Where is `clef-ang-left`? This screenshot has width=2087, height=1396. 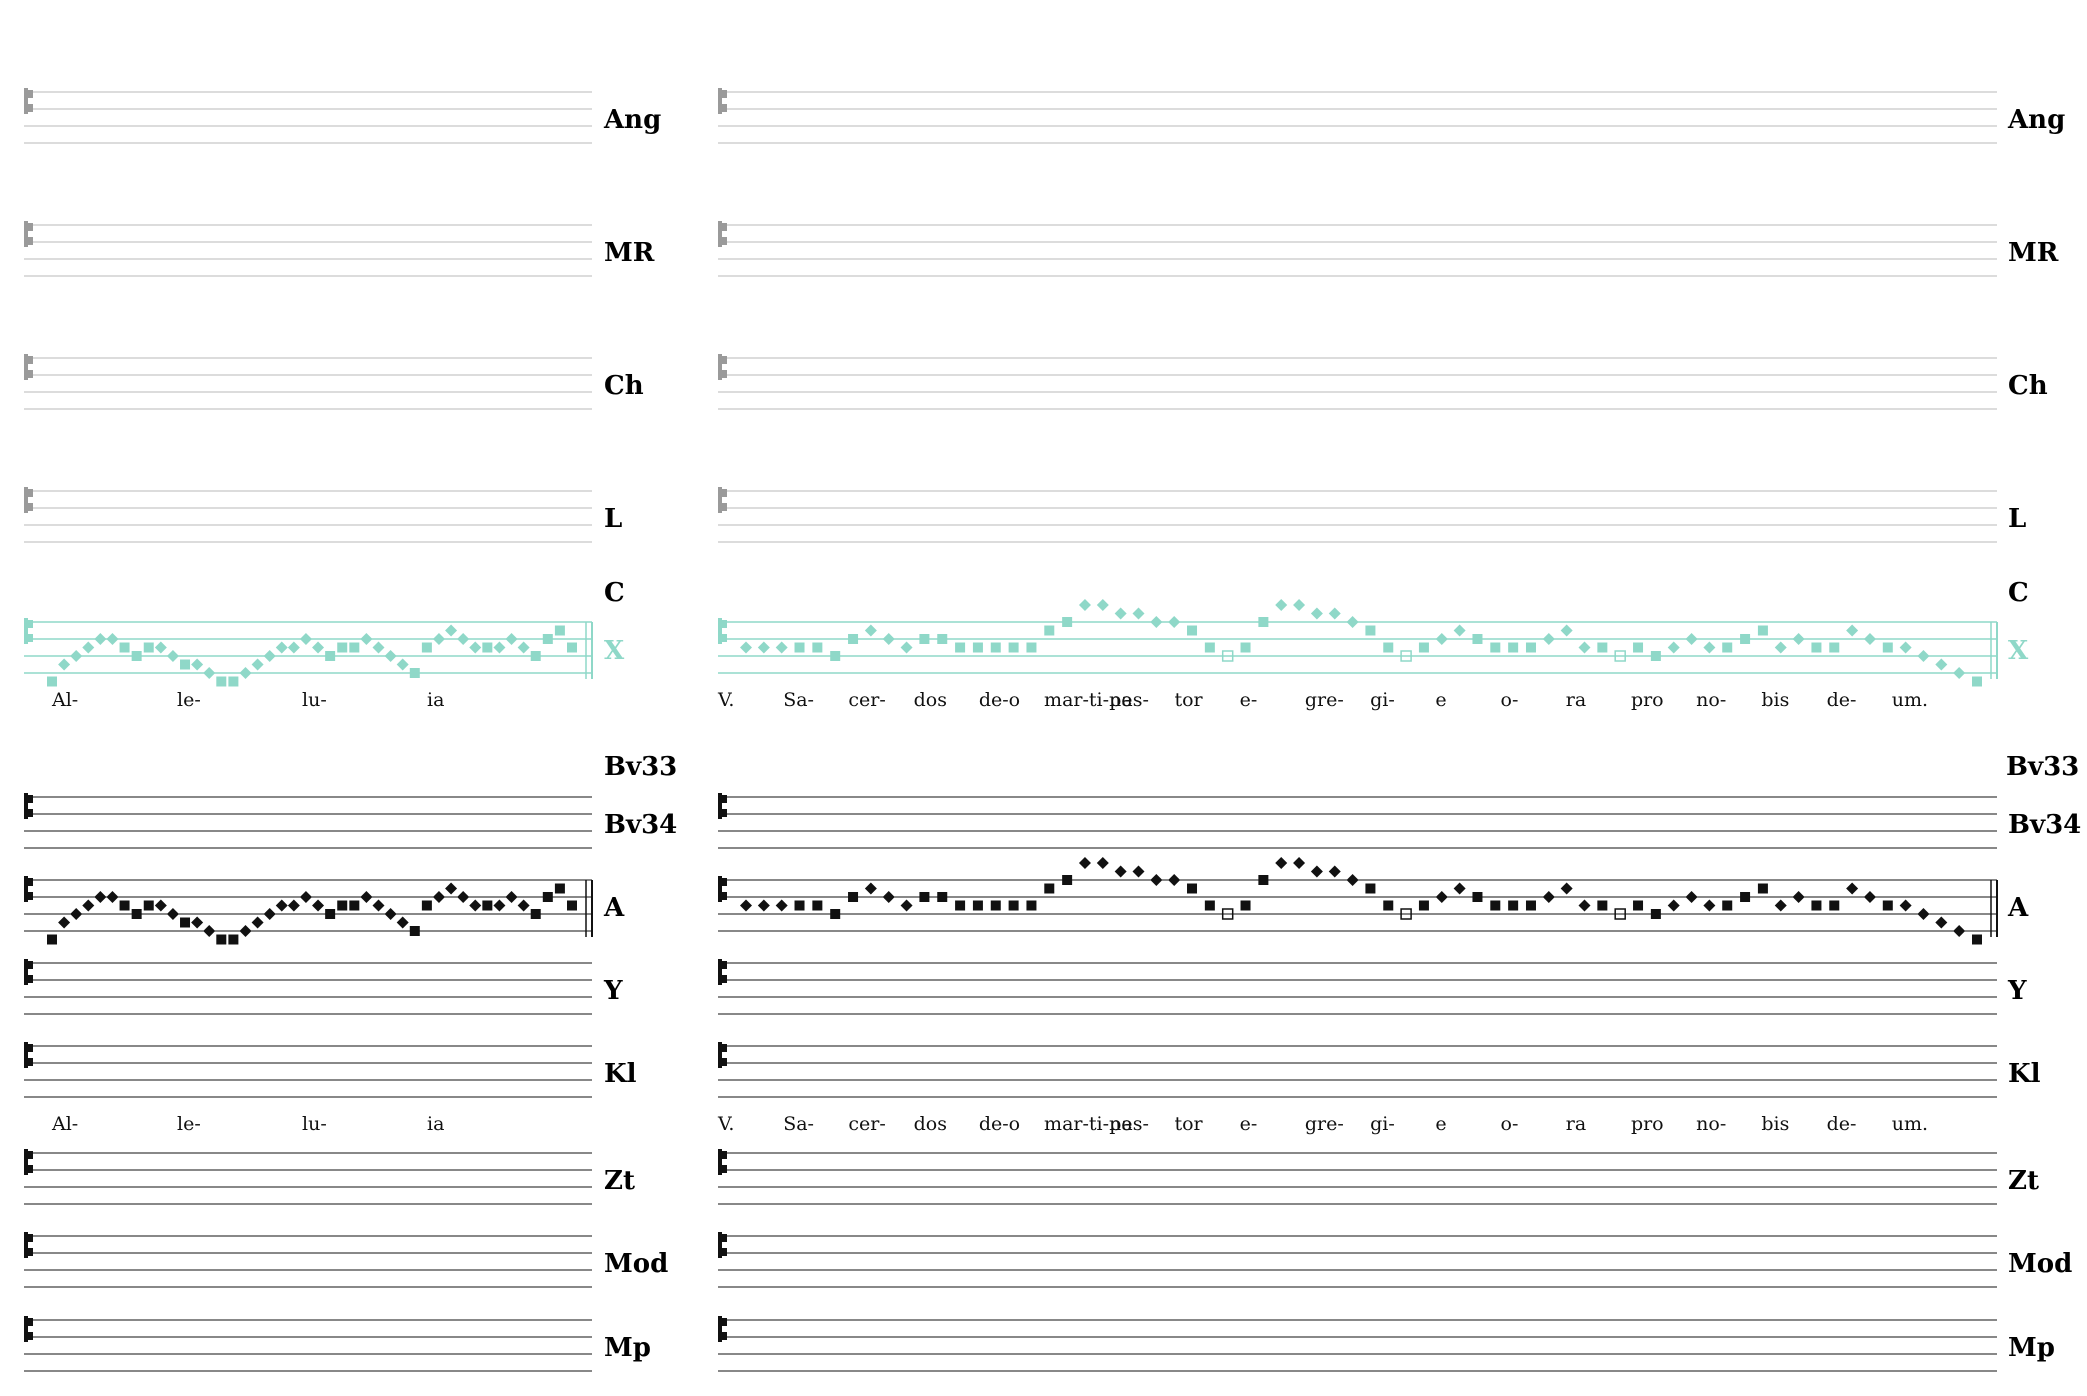
clef-ang-left is located at coordinates (28, 101).